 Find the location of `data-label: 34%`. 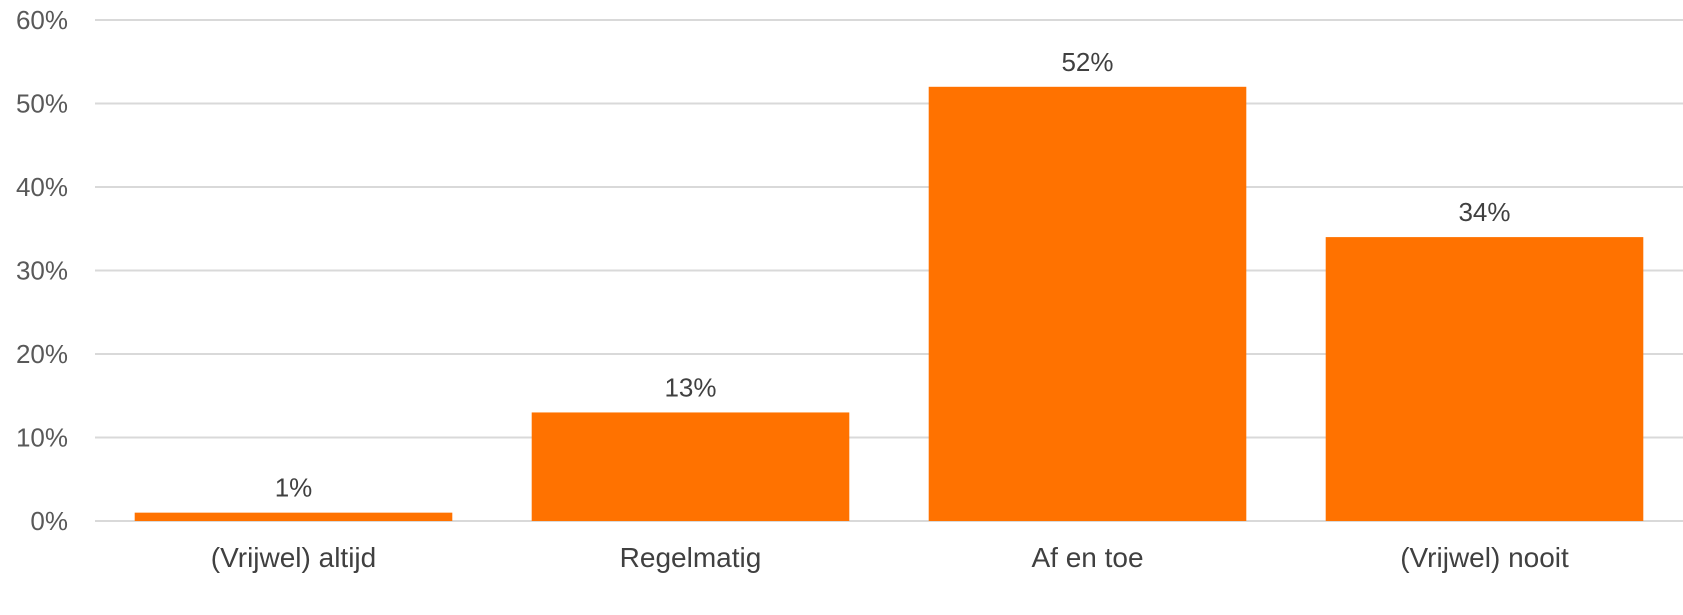

data-label: 34% is located at coordinates (1484, 212).